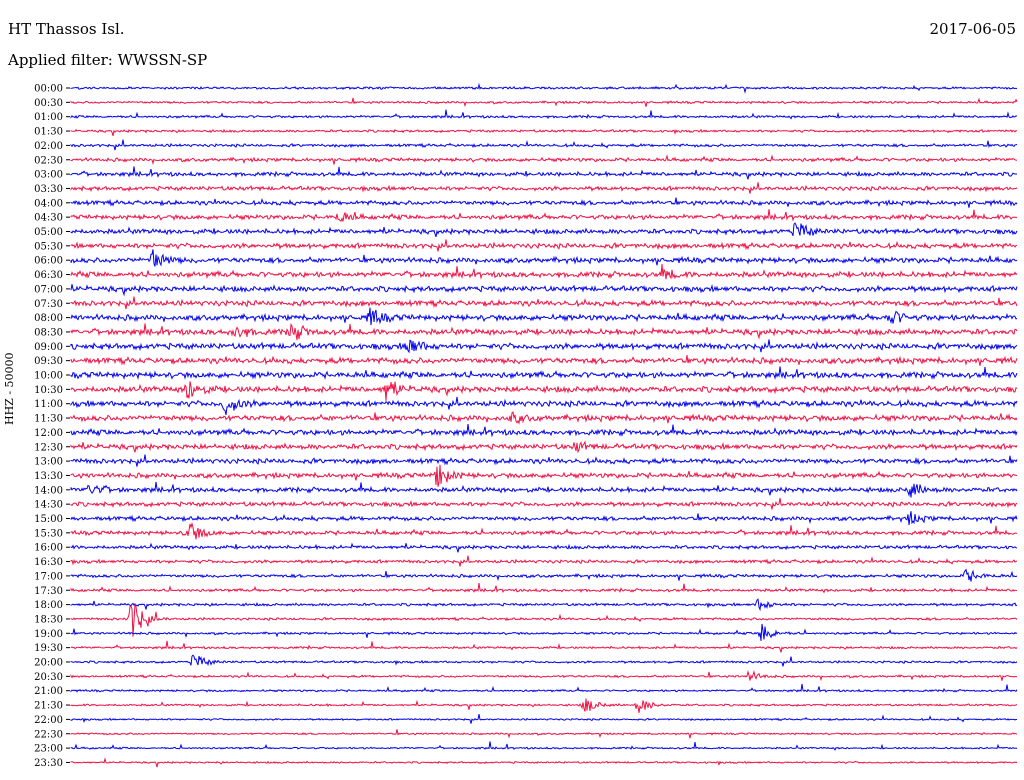 This screenshot has width=1024, height=780. Describe the element at coordinates (48, 390) in the screenshot. I see `row-time-label: 10:30` at that location.